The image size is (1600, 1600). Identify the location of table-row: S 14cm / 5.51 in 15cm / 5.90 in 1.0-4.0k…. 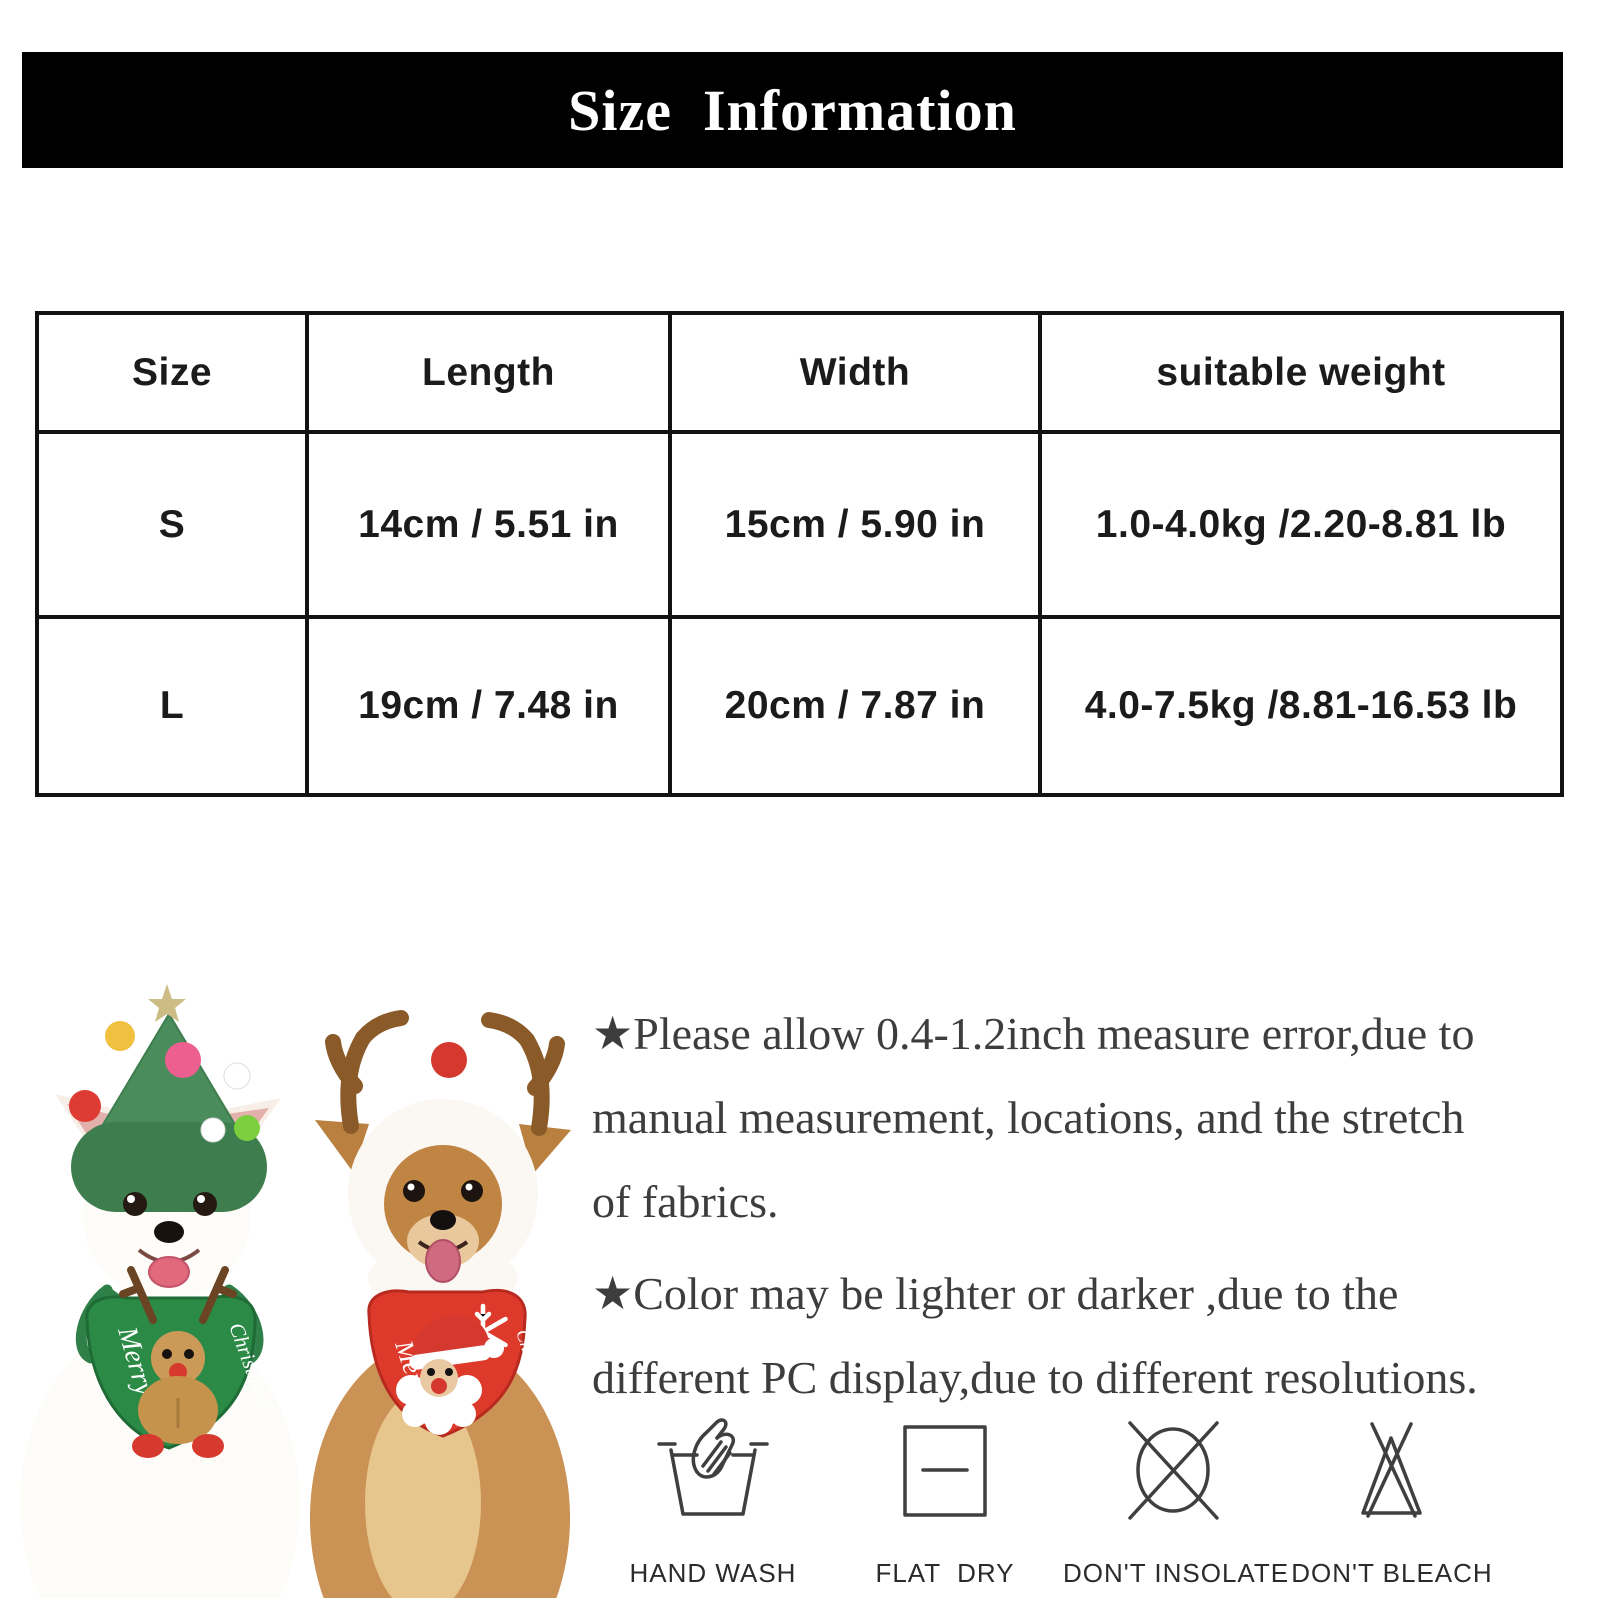
(799, 524).